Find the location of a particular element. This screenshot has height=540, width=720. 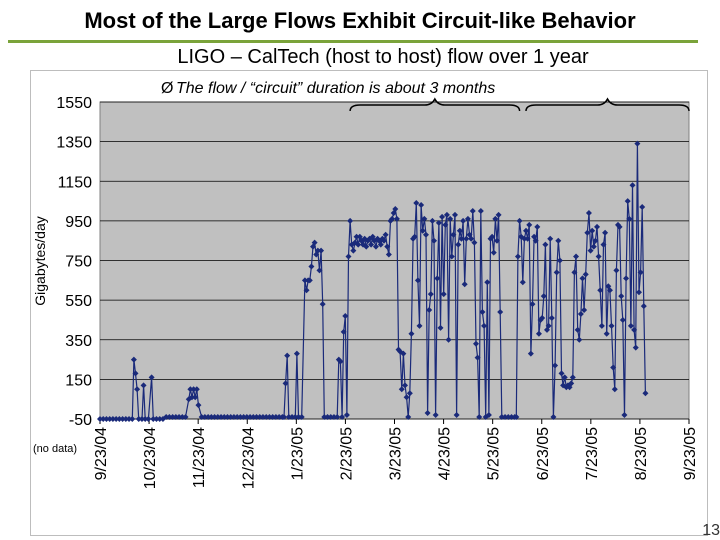

y-tick-label: 950 is located at coordinates (78, 222).